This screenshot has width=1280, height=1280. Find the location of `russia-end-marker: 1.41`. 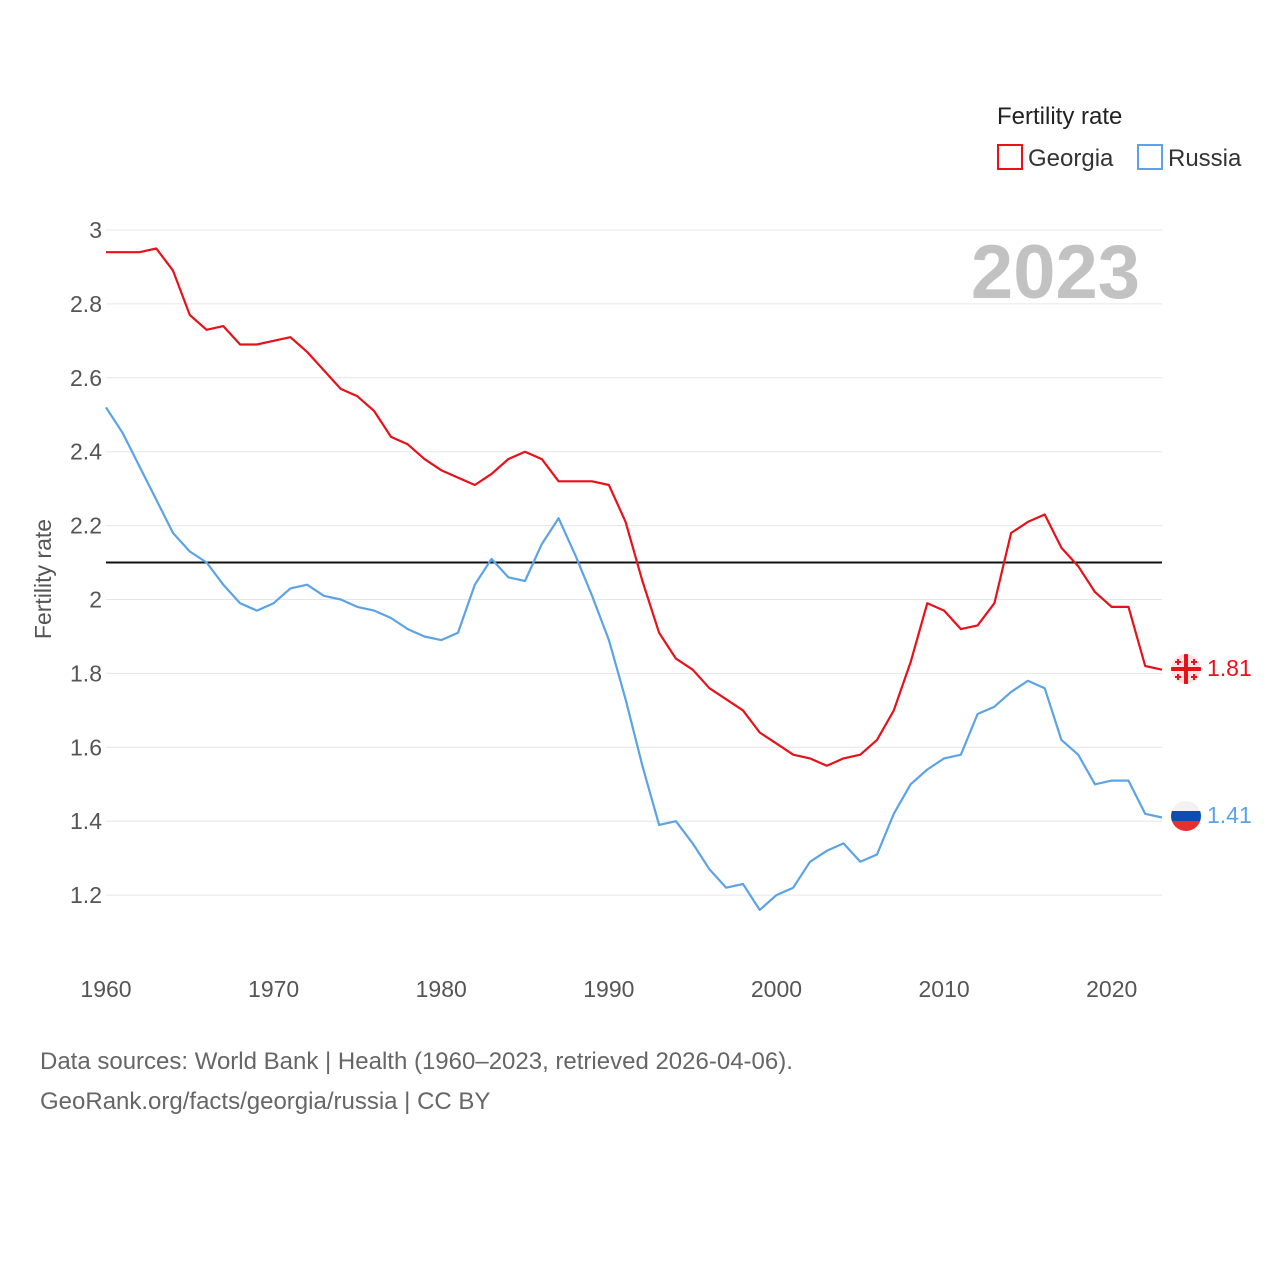

russia-end-marker: 1.41 is located at coordinates (1211, 816).